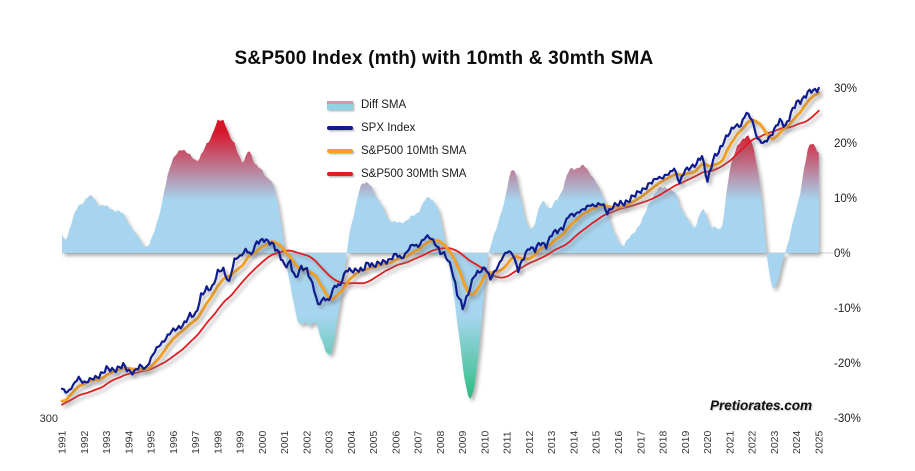 The image size is (915, 471). I want to click on x-axis-label: 2010, so click(485, 442).